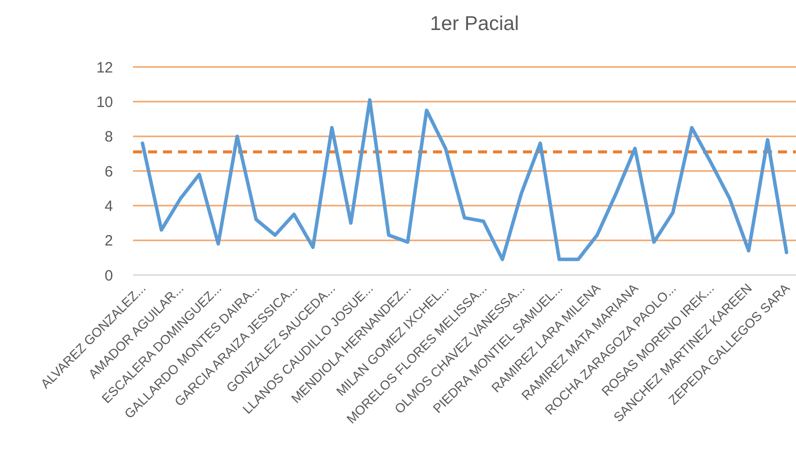 This screenshot has width=796, height=474. What do you see at coordinates (108, 206) in the screenshot?
I see `y-tick-label: 4` at bounding box center [108, 206].